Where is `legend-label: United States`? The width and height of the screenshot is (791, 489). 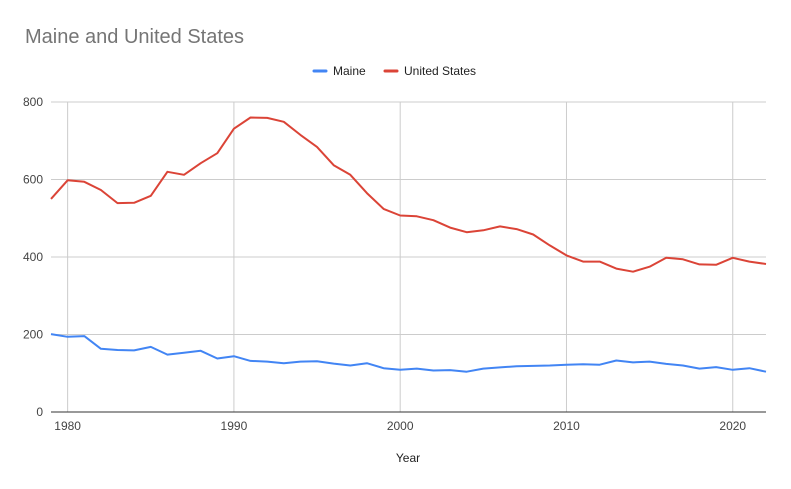 legend-label: United States is located at coordinates (440, 71).